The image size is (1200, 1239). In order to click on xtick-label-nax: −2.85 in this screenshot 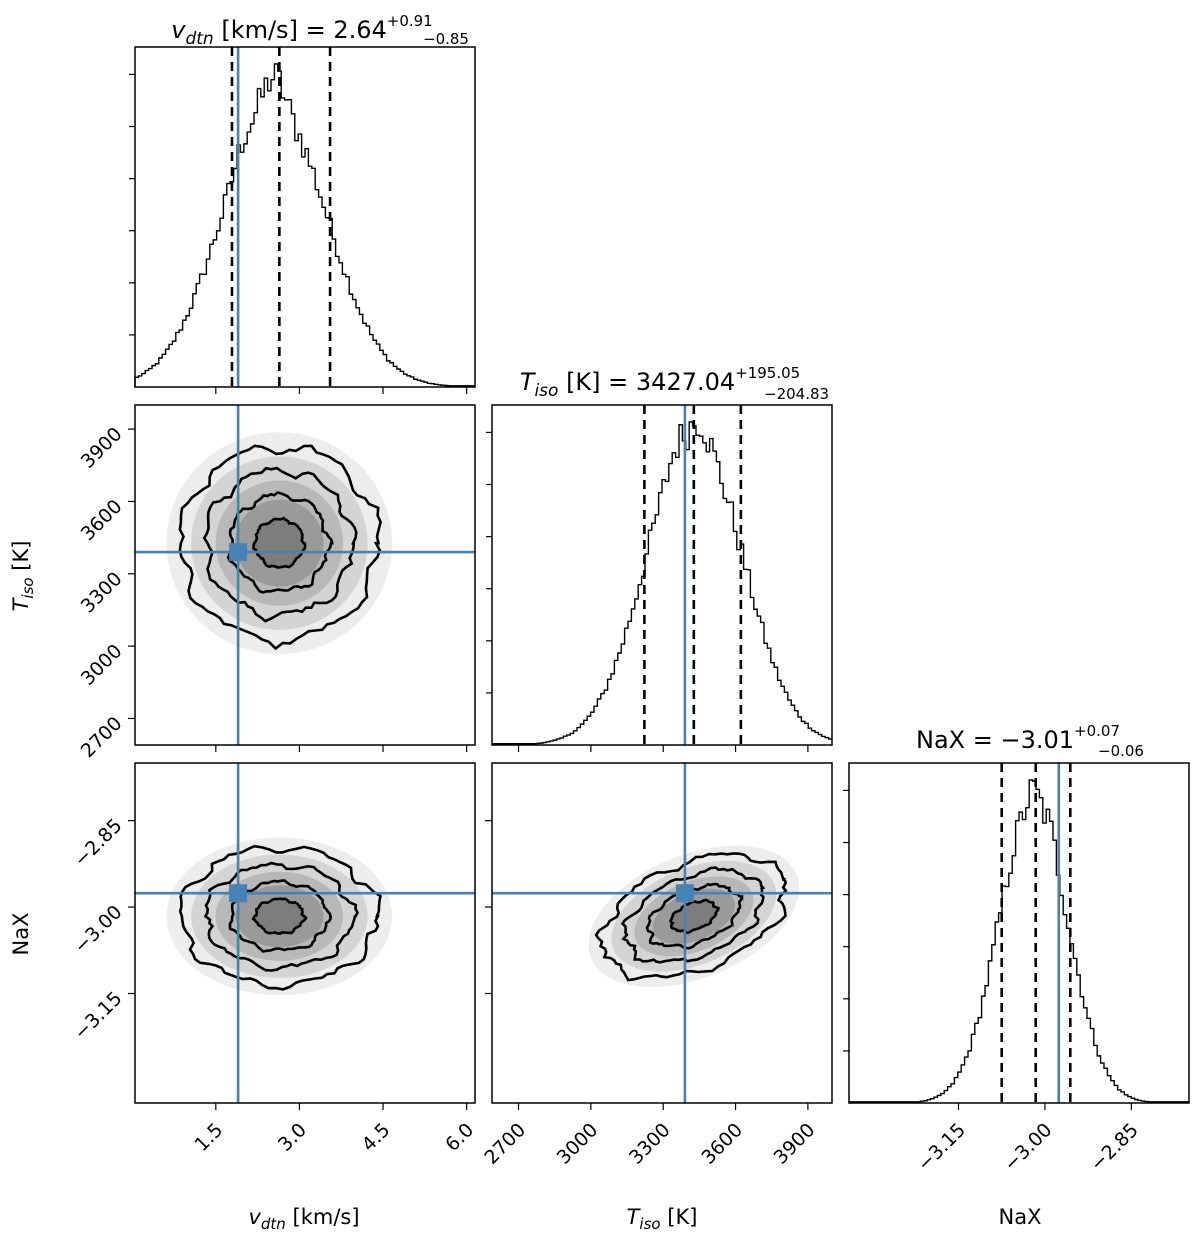, I will do `click(1114, 1147)`.